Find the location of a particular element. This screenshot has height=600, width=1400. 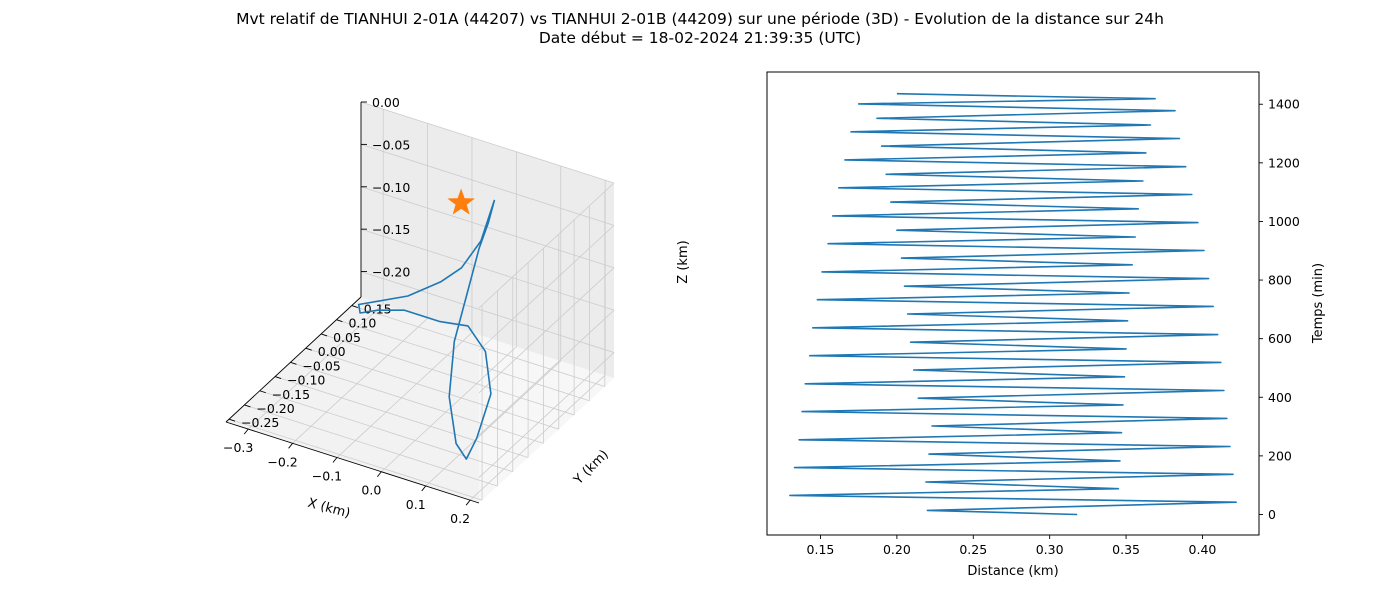

x-tick-label-3d: −0.3 is located at coordinates (238, 447).